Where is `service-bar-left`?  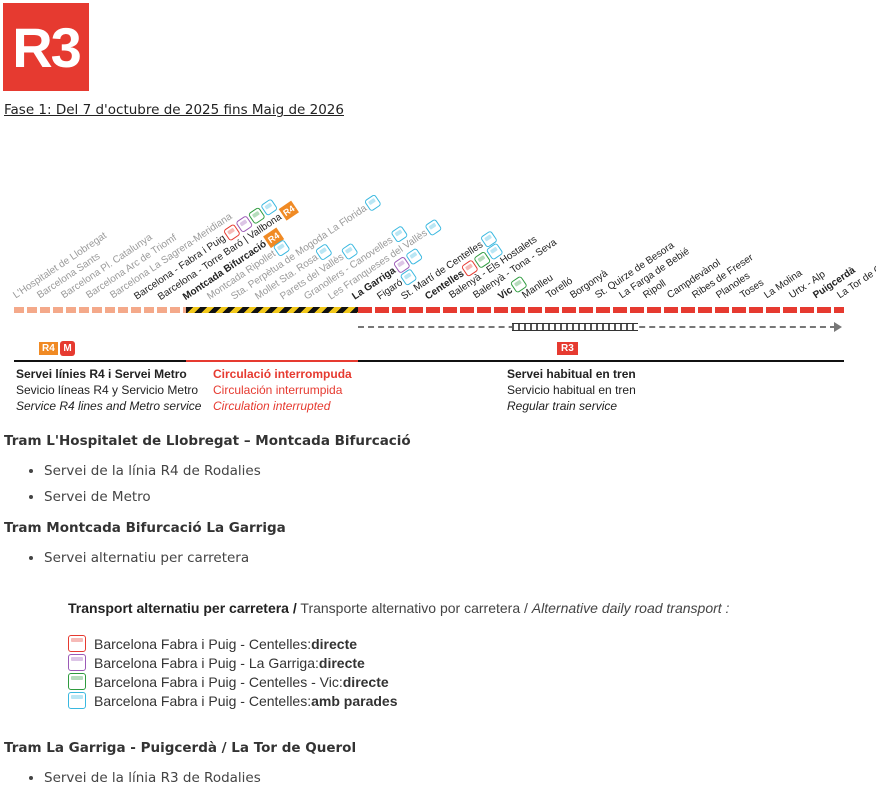 service-bar-left is located at coordinates (100, 361).